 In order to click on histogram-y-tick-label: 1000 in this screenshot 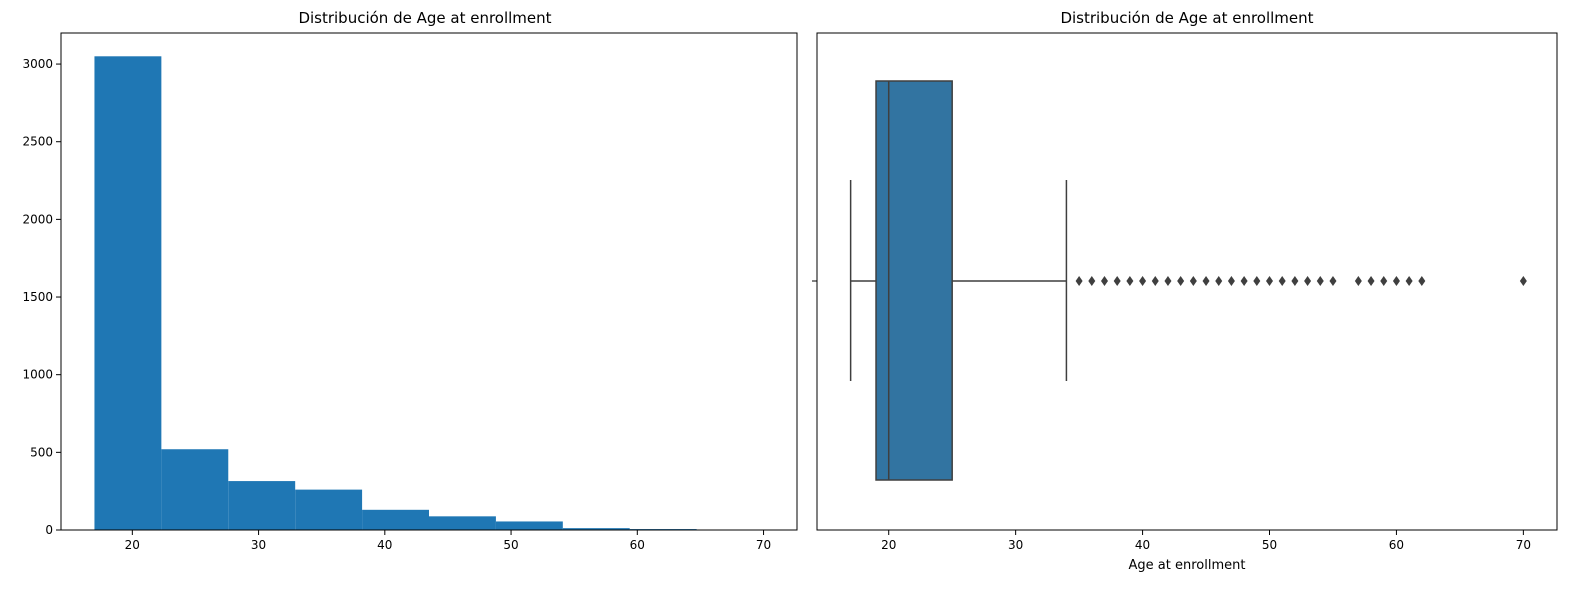, I will do `click(37, 375)`.